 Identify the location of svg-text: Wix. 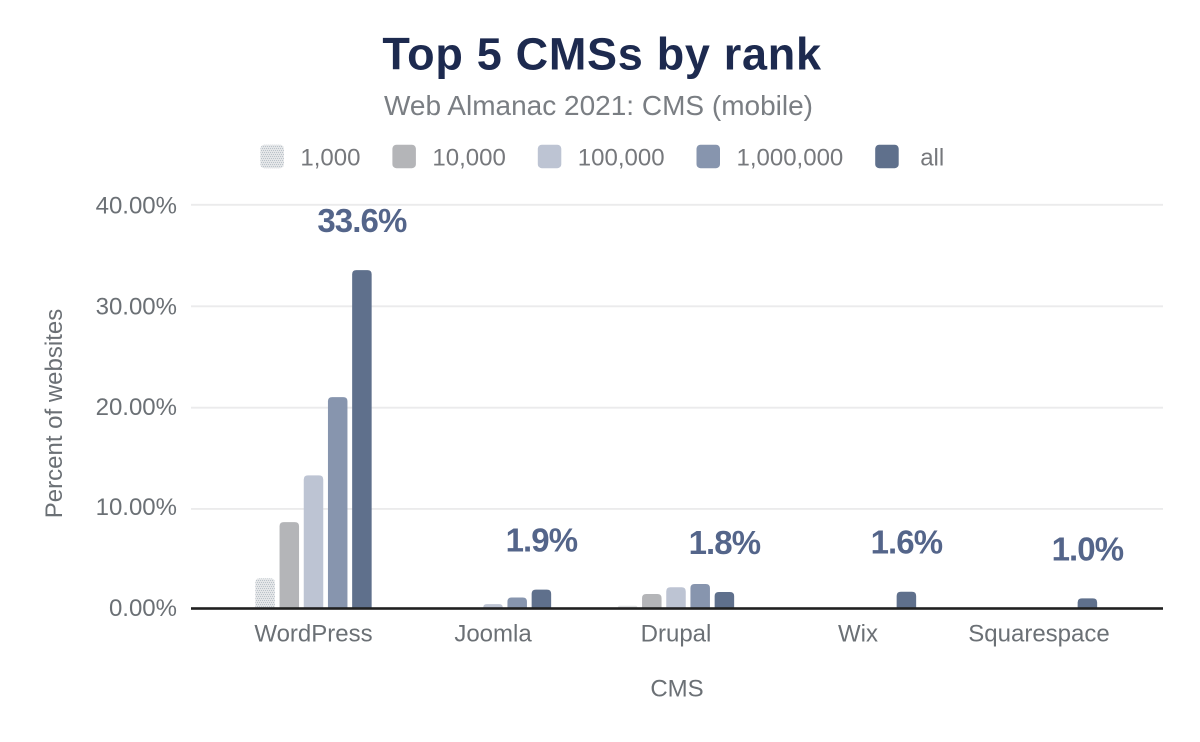
(858, 633).